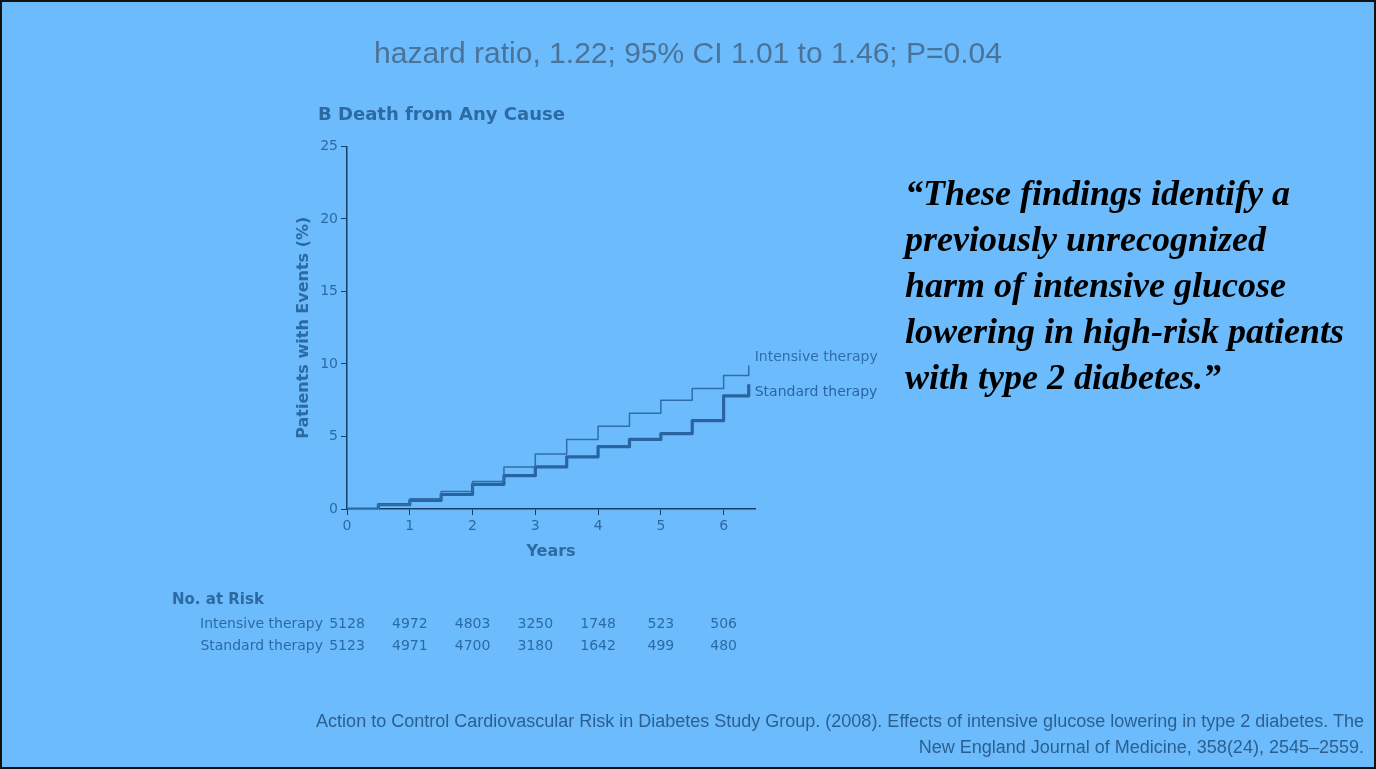 This screenshot has height=769, width=1376. I want to click on text: 3180, so click(535, 645).